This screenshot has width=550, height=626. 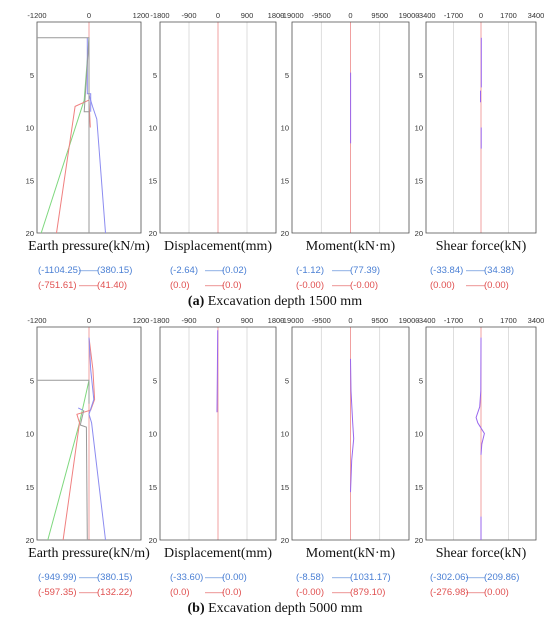 I want to click on range-blue-max: (209.86), so click(x=501, y=577).